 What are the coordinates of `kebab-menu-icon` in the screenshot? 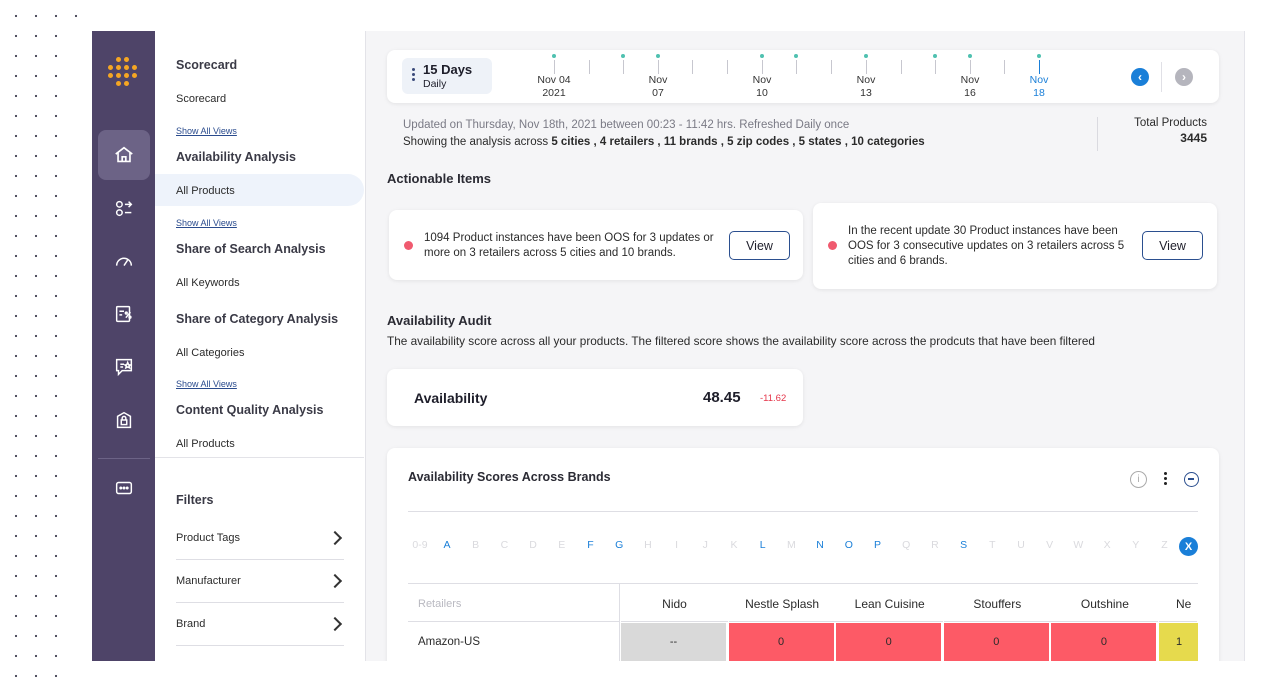 It's located at (414, 76).